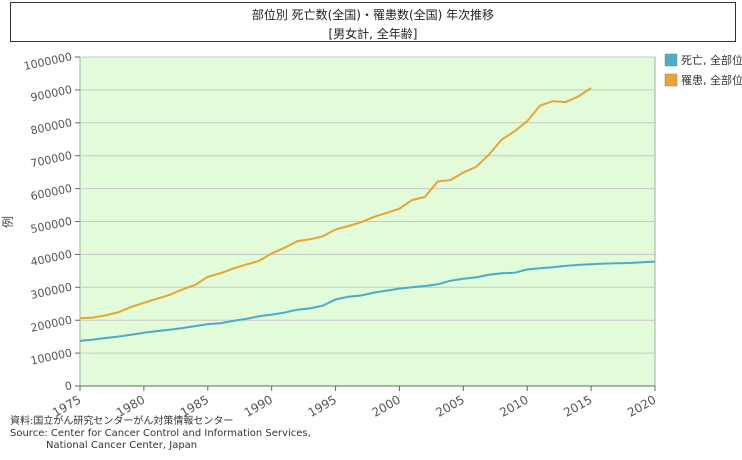 This screenshot has width=742, height=460. What do you see at coordinates (48, 61) in the screenshot?
I see `y-tick-label: 1000000` at bounding box center [48, 61].